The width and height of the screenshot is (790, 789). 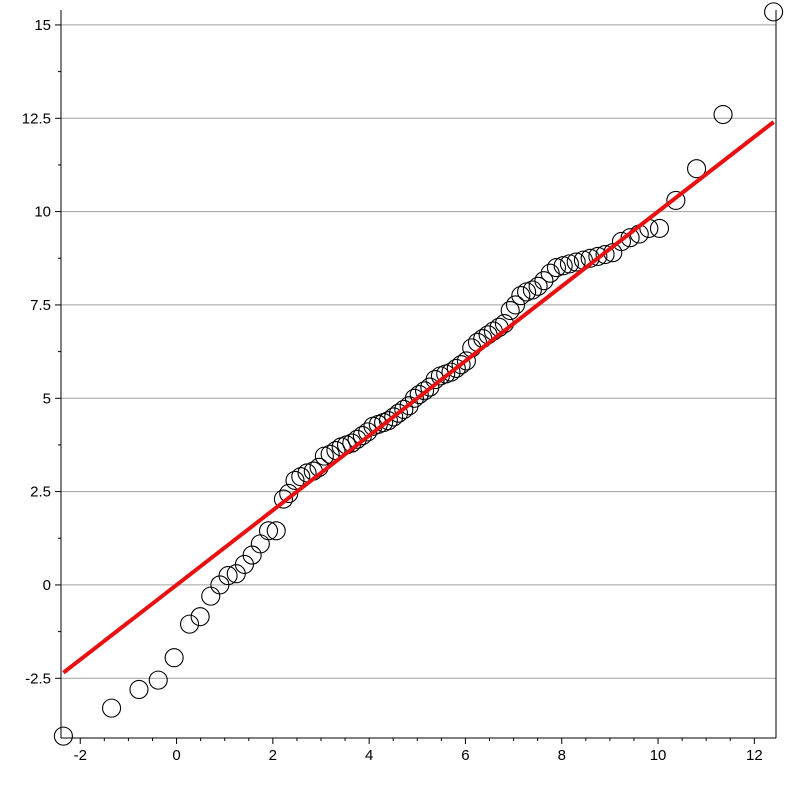 I want to click on x-tick-label: 2, so click(x=273, y=755).